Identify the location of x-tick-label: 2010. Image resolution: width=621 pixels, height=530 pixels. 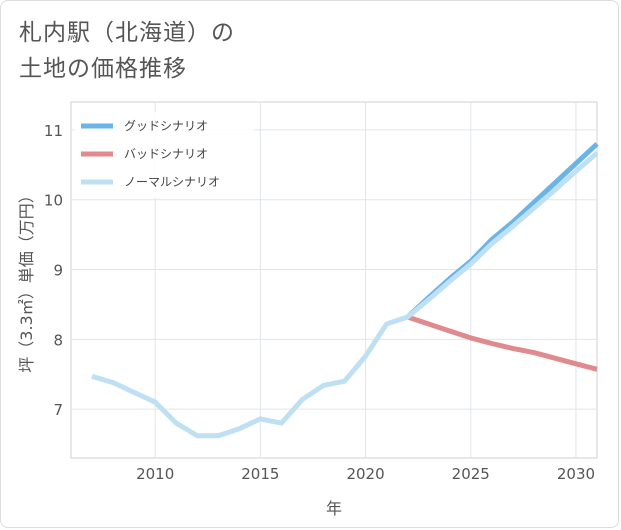
(155, 474).